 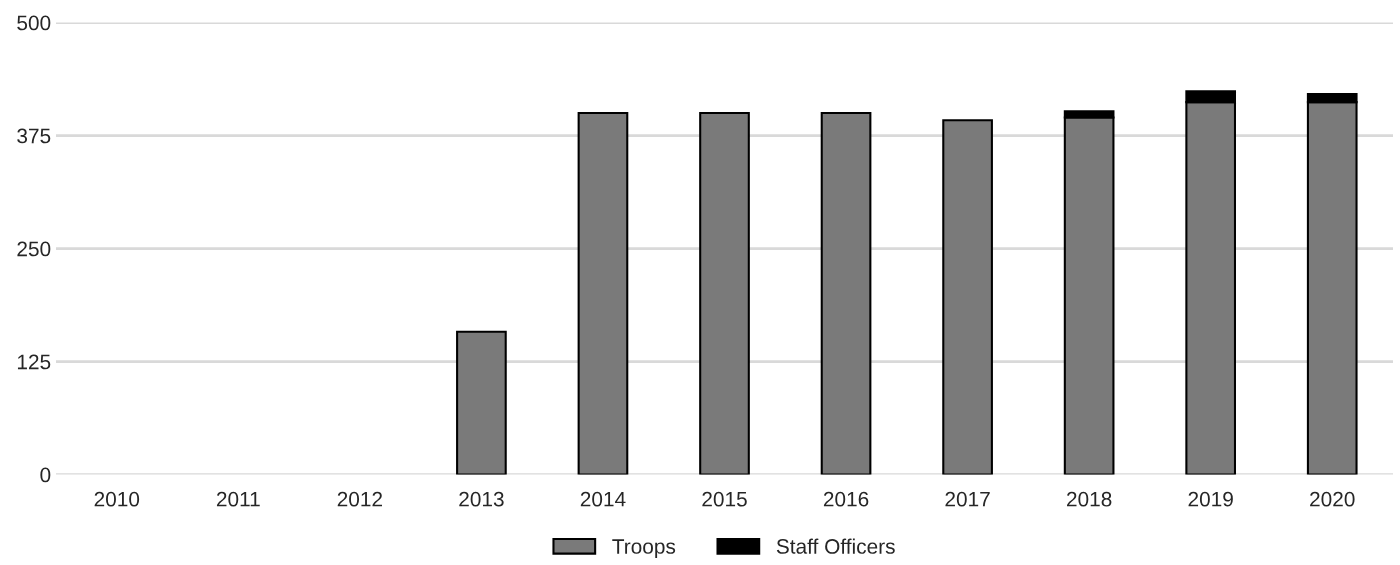 I want to click on x-tick-label: 2018, so click(x=1089, y=499).